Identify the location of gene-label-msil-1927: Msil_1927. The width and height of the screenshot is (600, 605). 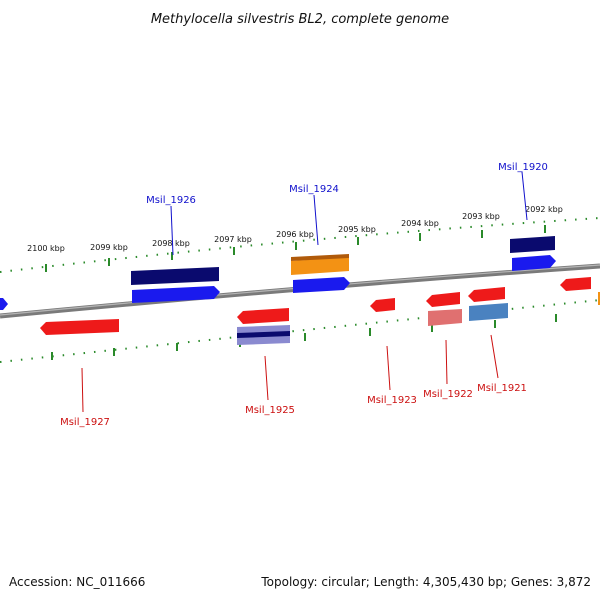
(85, 422).